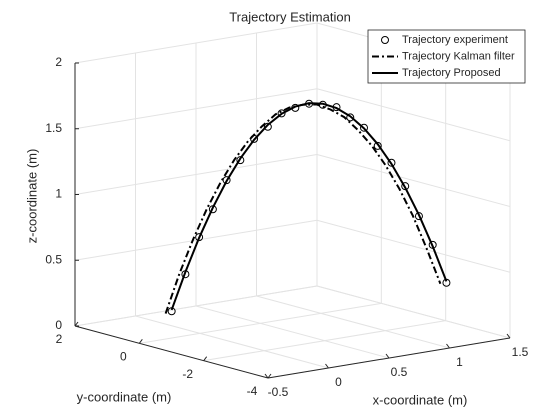 The image size is (560, 420). I want to click on y-axis-line, so click(171, 352).